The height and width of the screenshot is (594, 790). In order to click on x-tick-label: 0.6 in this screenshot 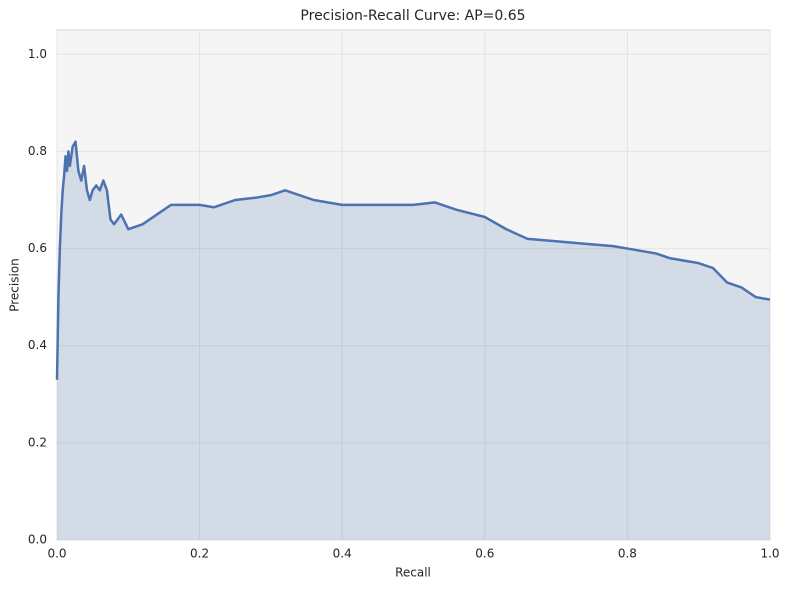, I will do `click(484, 554)`.